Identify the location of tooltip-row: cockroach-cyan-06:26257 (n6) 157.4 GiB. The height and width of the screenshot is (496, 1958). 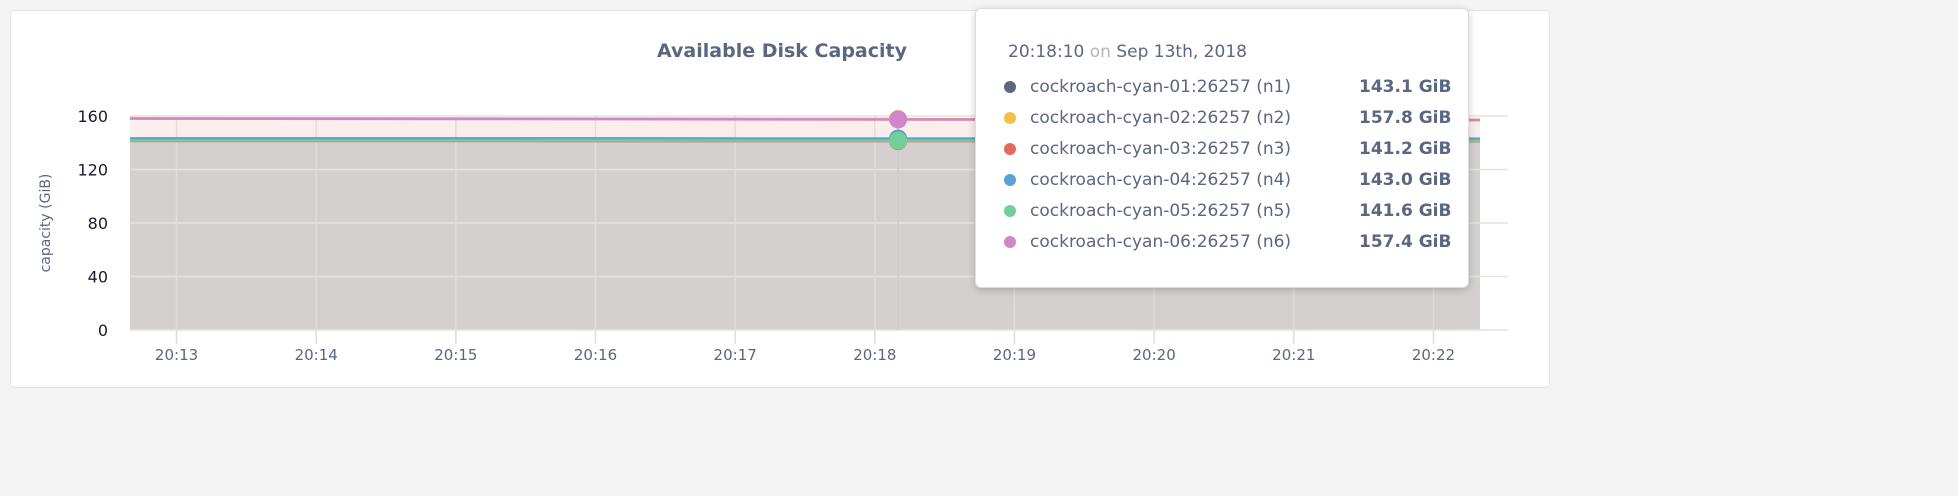
(1227, 242).